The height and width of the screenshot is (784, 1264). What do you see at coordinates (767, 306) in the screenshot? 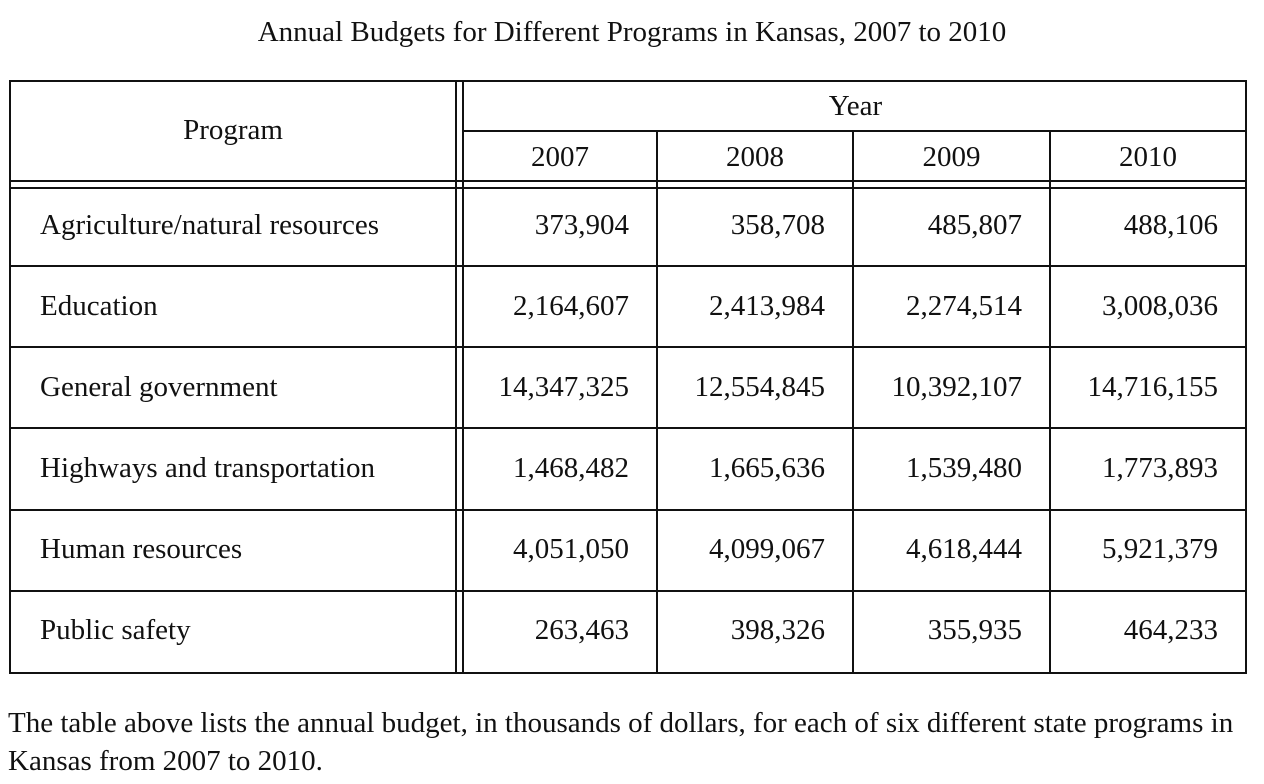
I see `education-2008-value: 2,413,984` at bounding box center [767, 306].